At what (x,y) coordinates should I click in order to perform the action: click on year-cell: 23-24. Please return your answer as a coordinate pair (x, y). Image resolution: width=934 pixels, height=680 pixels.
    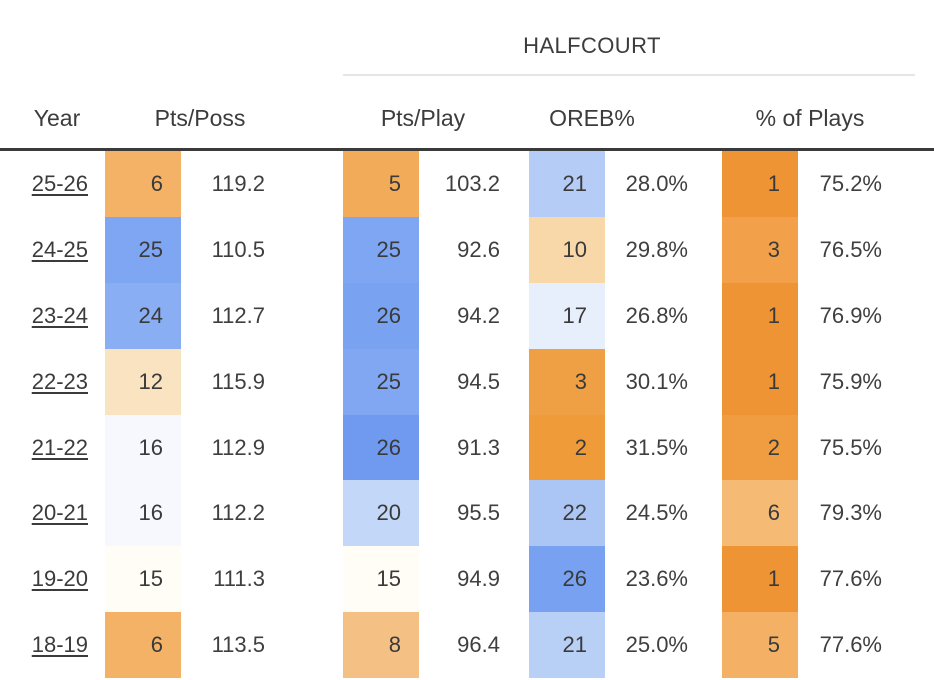
    Looking at the image, I should click on (52, 316).